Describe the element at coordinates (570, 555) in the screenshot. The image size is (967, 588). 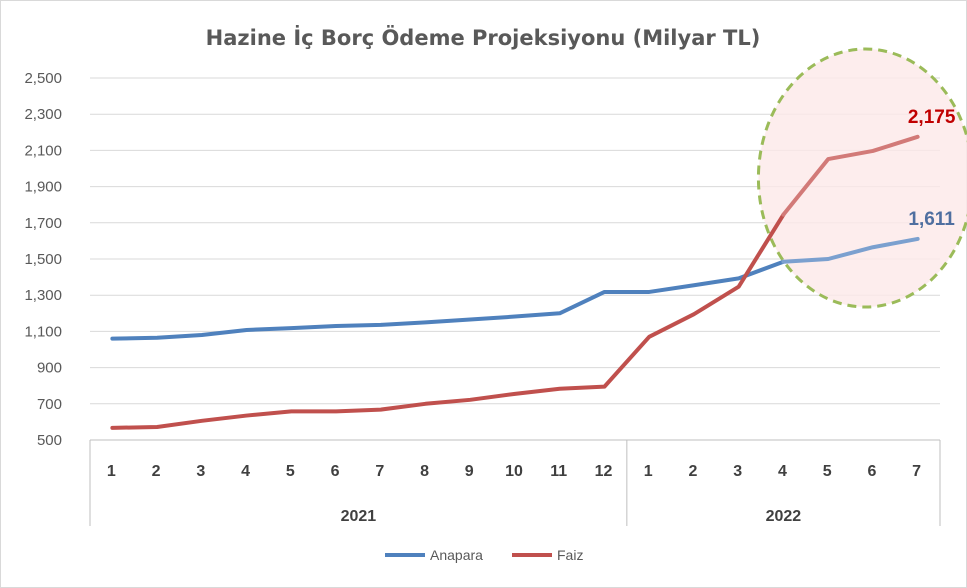
I see `legend-label: Faiz` at that location.